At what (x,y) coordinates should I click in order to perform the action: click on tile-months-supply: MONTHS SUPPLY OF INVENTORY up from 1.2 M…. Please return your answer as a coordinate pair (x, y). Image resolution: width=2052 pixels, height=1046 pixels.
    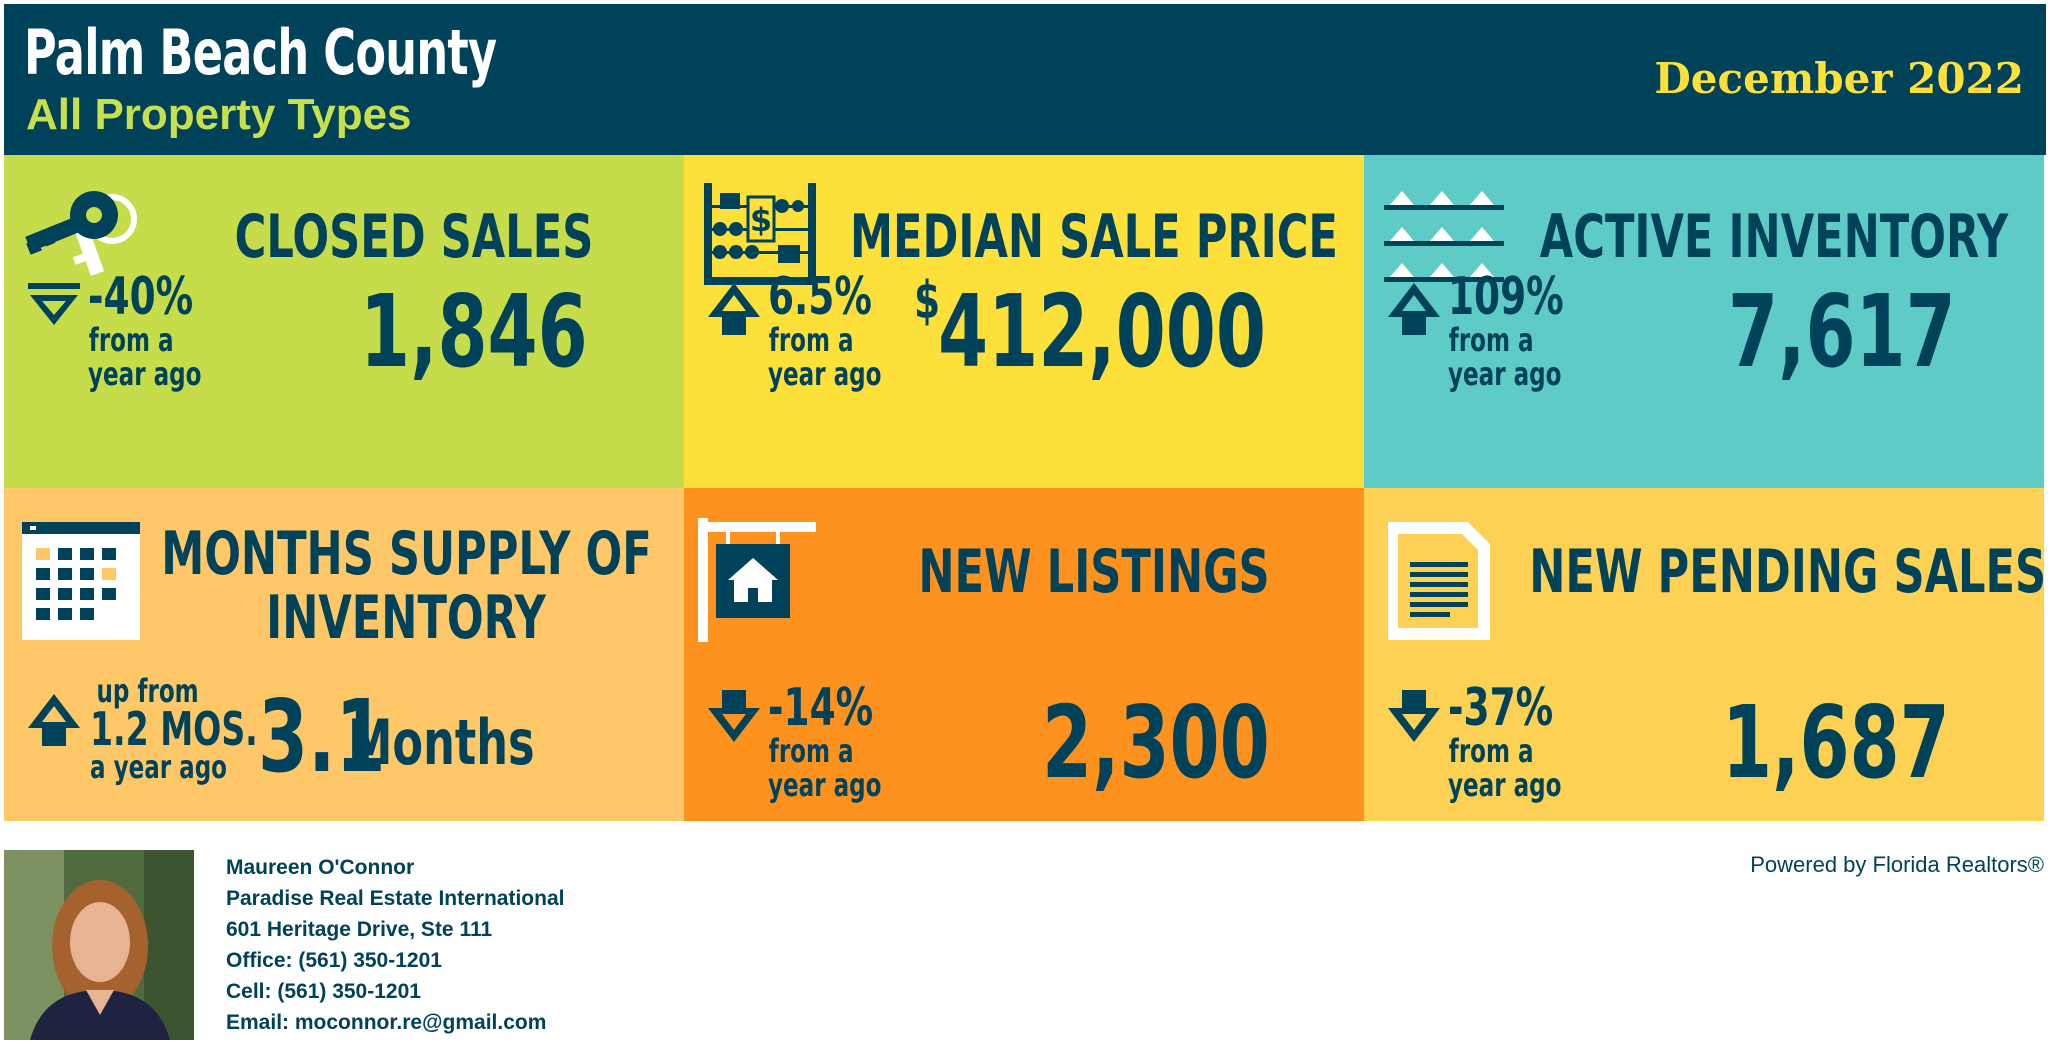
    Looking at the image, I should click on (344, 654).